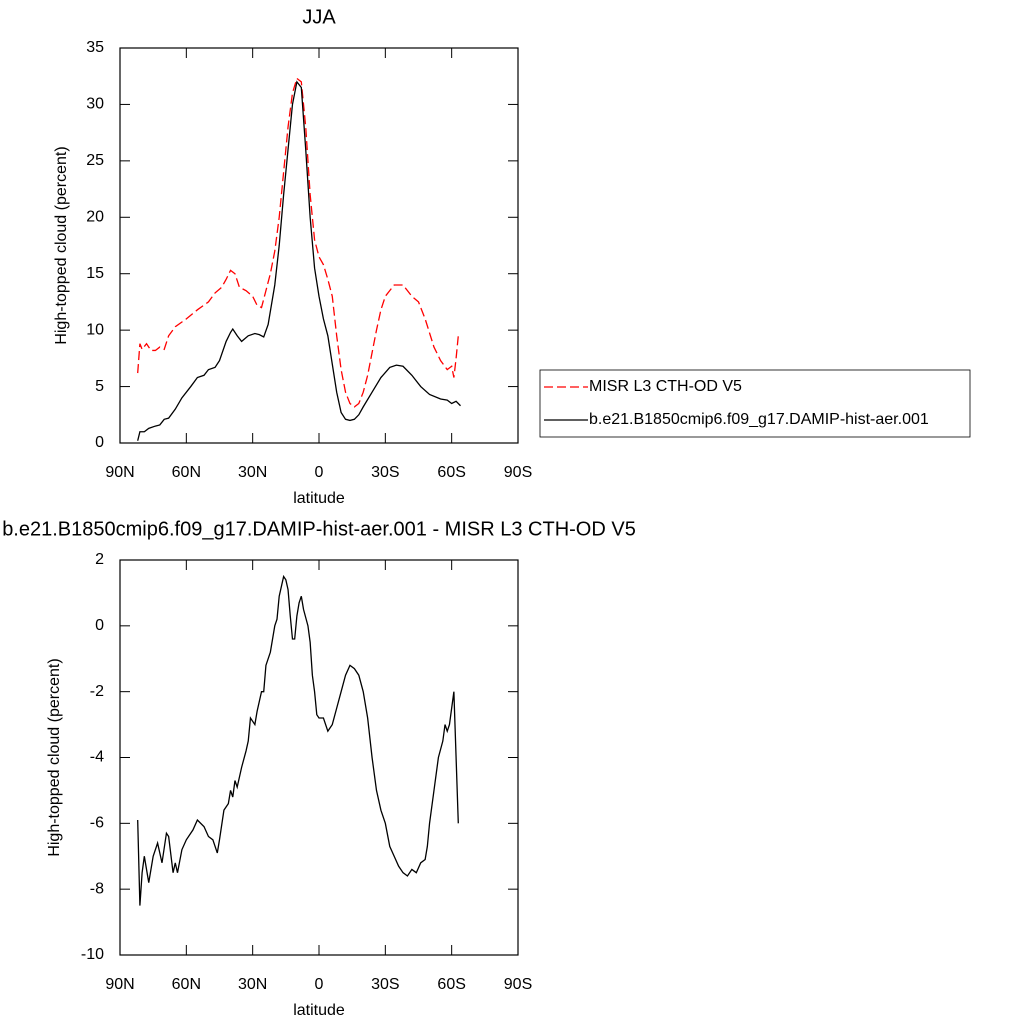 The height and width of the screenshot is (1024, 1024). What do you see at coordinates (95, 217) in the screenshot?
I see `y-tick-label: 20` at bounding box center [95, 217].